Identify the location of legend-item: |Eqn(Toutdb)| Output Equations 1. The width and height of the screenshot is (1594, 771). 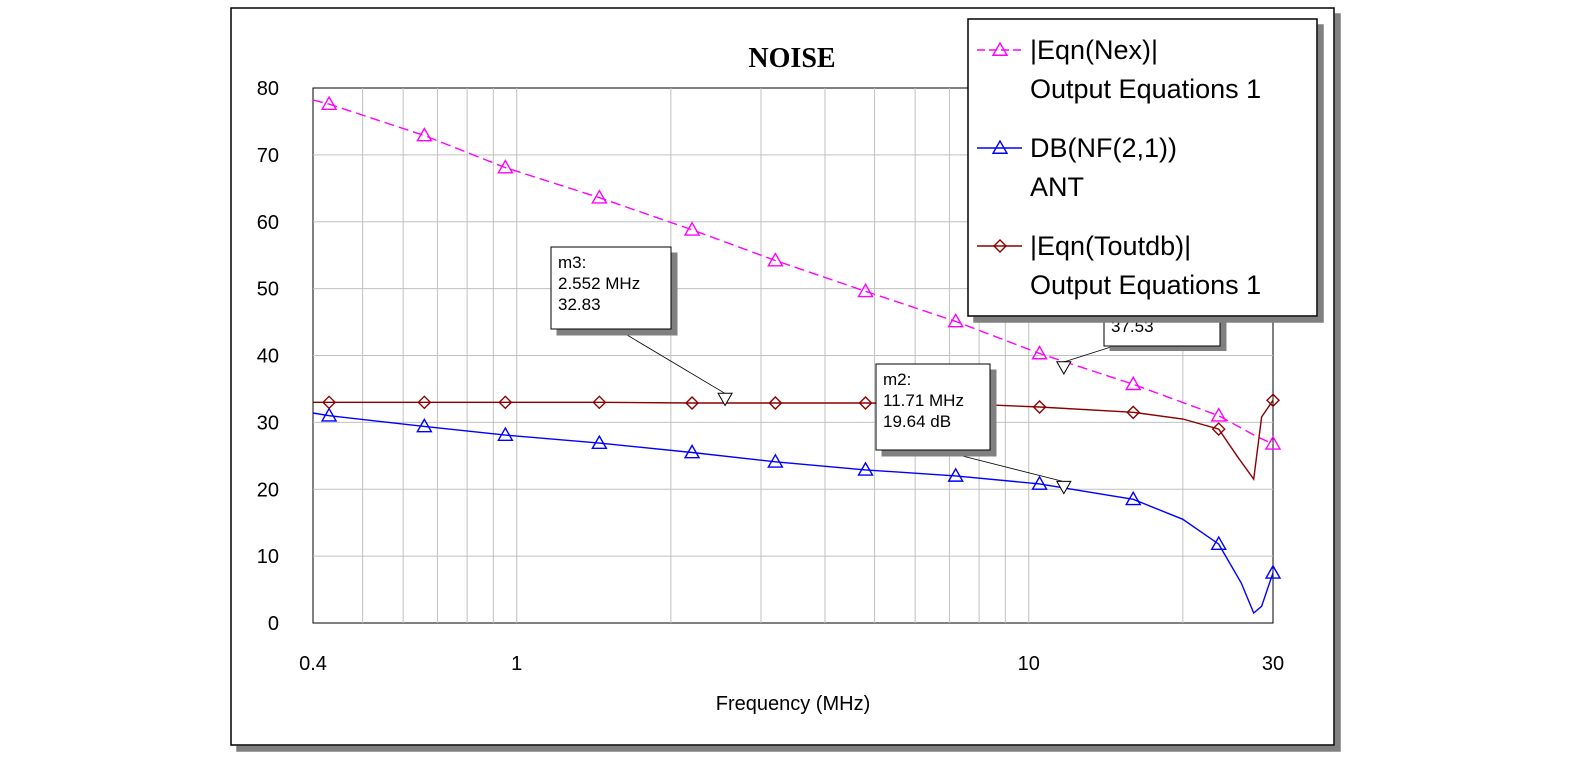
(1119, 265).